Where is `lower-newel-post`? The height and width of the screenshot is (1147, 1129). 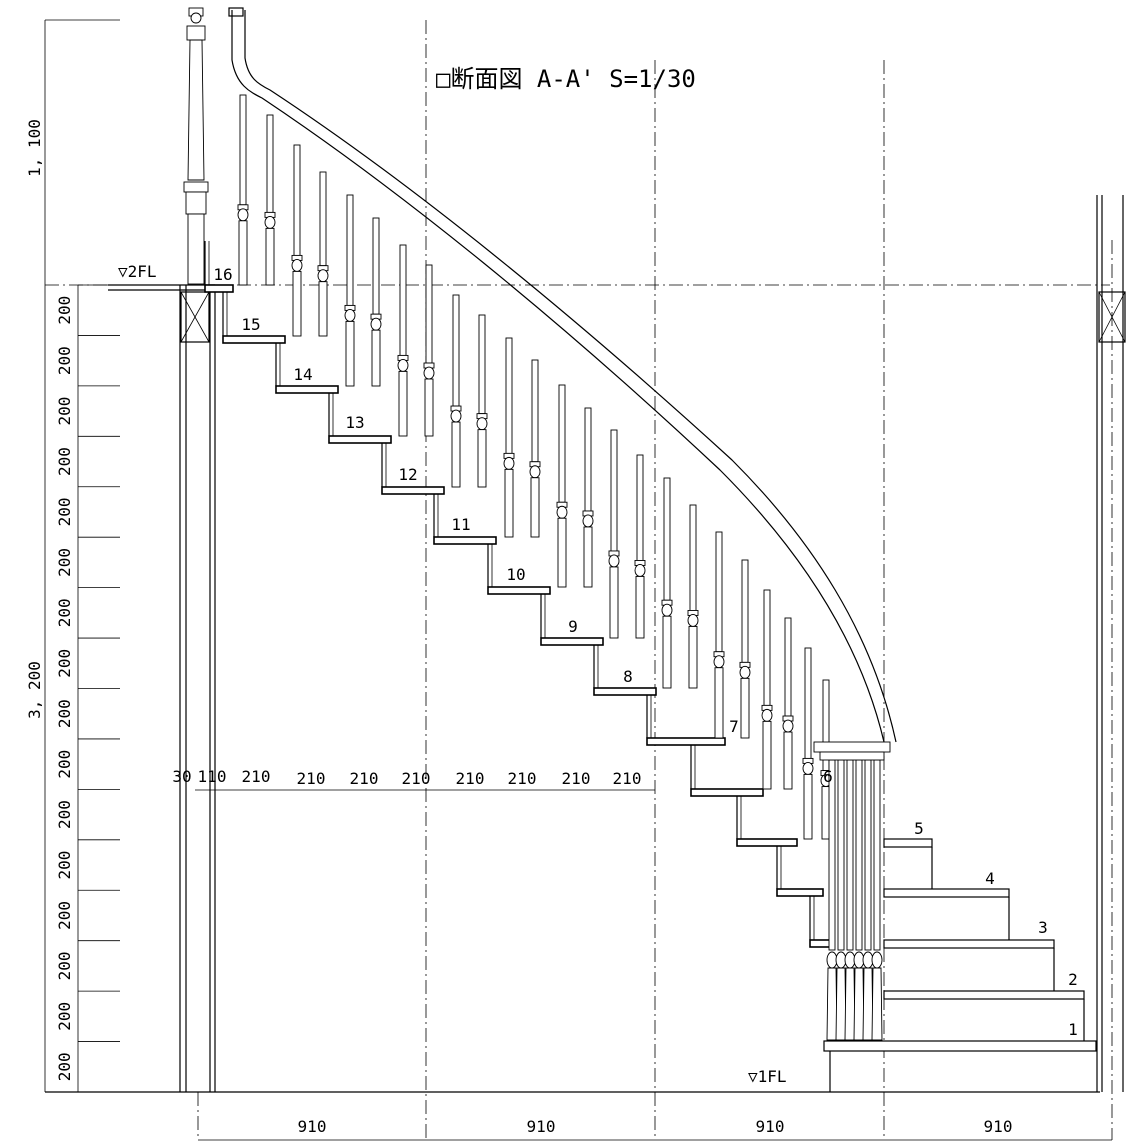
lower-newel-post is located at coordinates (852, 751).